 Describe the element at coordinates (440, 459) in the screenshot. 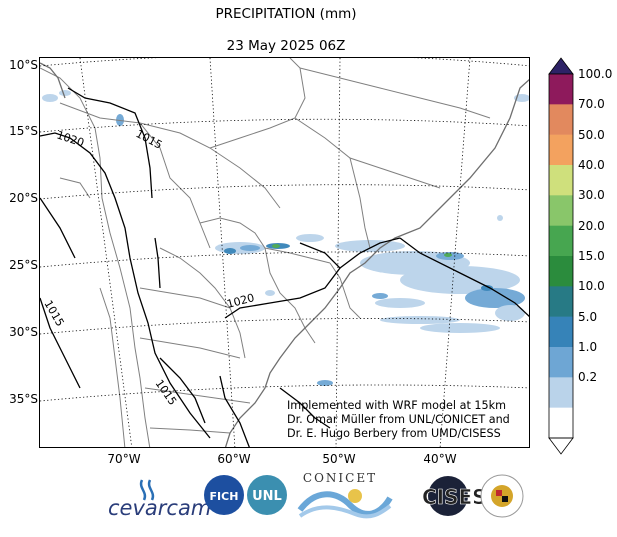

I see `lon-label-40w: 40°W` at that location.